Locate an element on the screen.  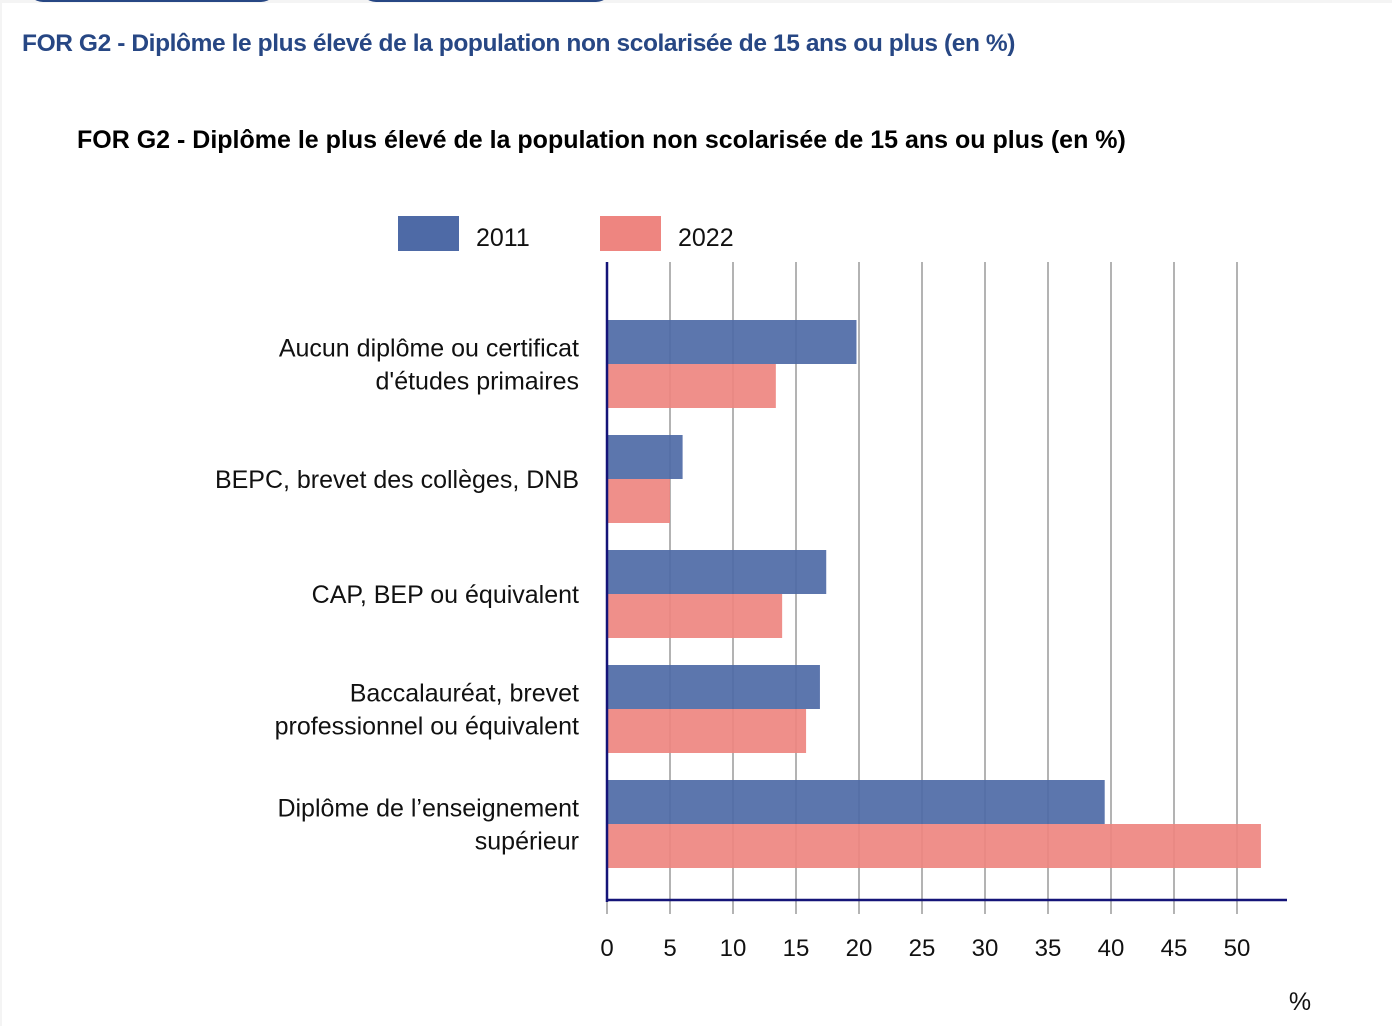
x-tick-label-30: 30 is located at coordinates (985, 948).